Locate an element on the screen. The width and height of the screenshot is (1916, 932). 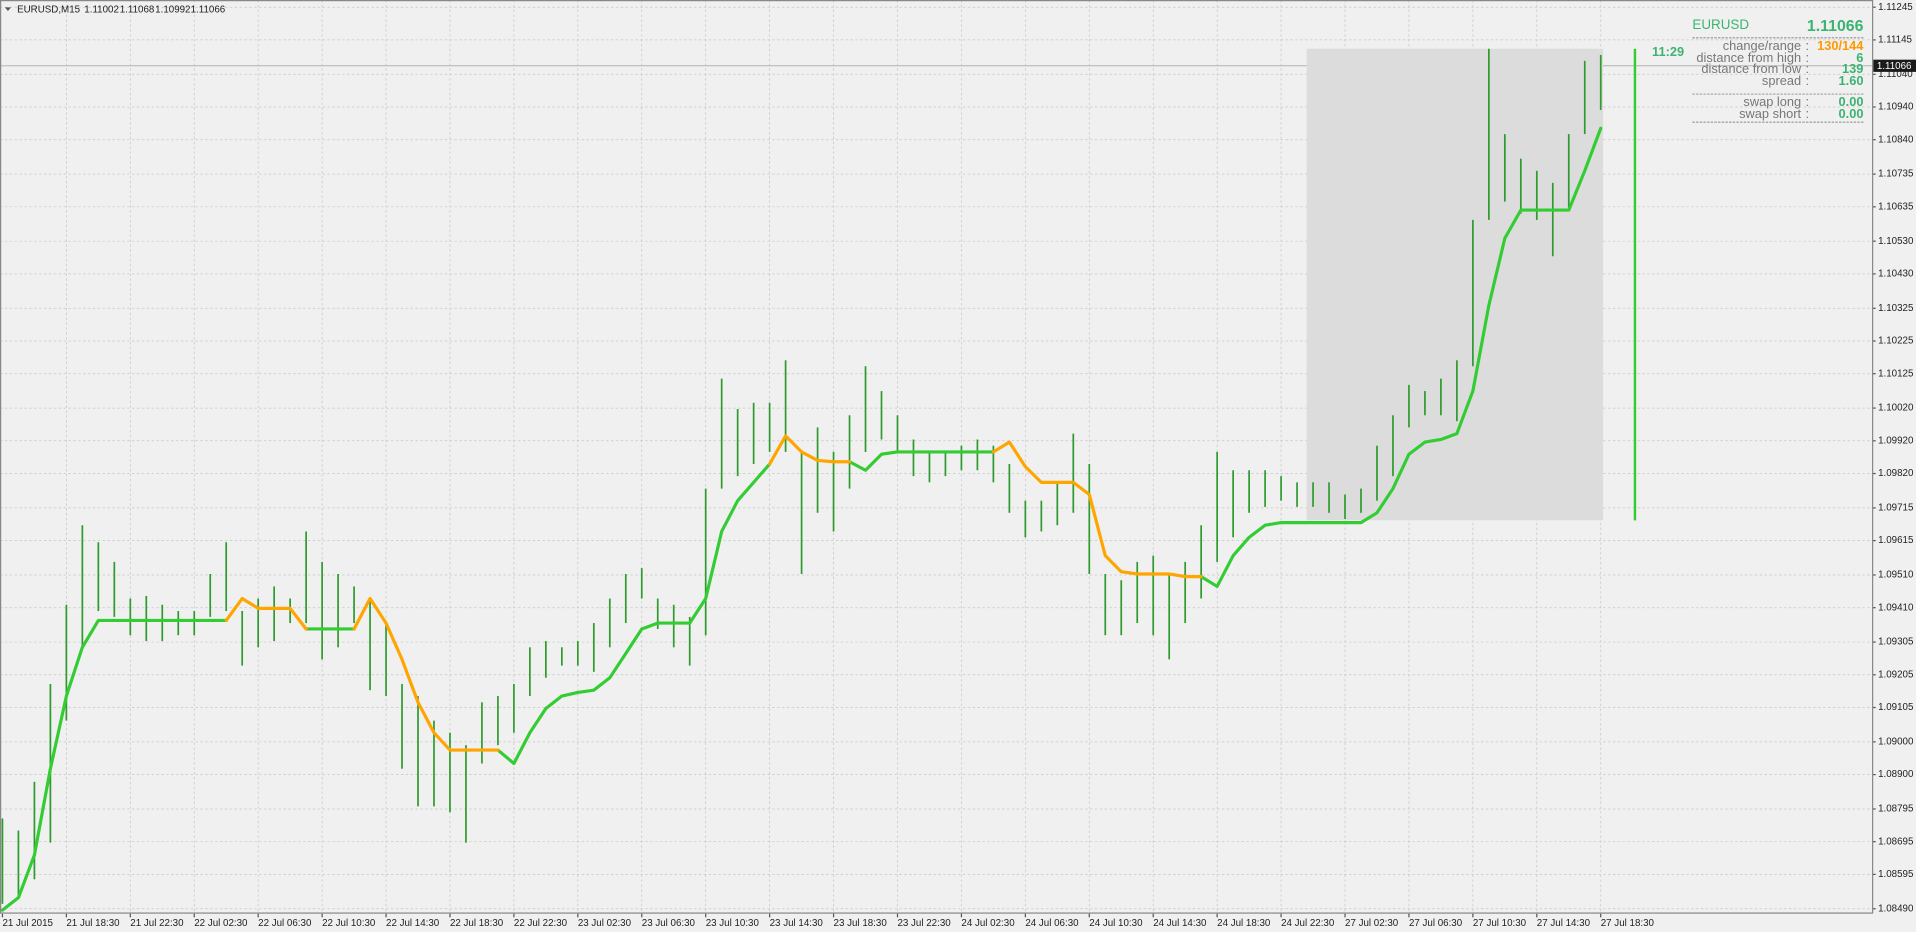
y-tick-label: 1.08490 is located at coordinates (1896, 908).